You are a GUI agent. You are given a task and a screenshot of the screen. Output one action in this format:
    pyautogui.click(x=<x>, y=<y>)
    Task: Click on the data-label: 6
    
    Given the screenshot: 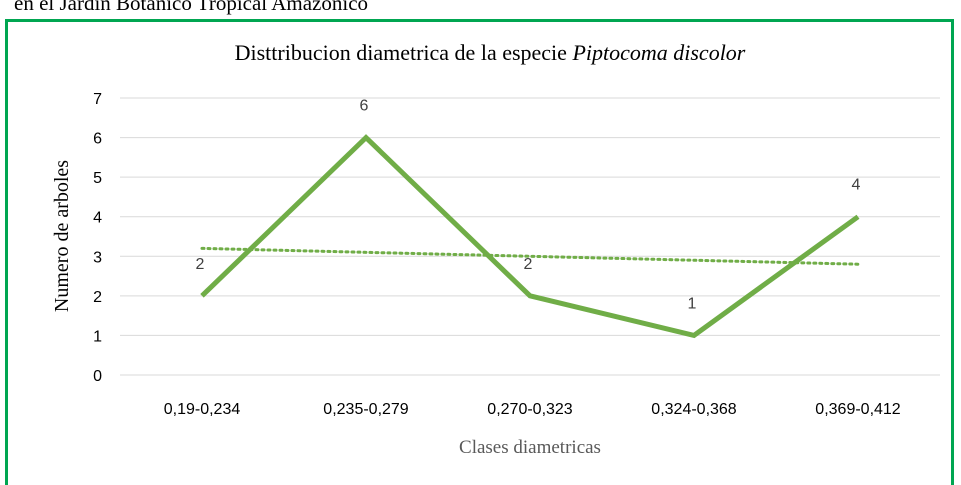 What is the action you would take?
    pyautogui.click(x=364, y=106)
    